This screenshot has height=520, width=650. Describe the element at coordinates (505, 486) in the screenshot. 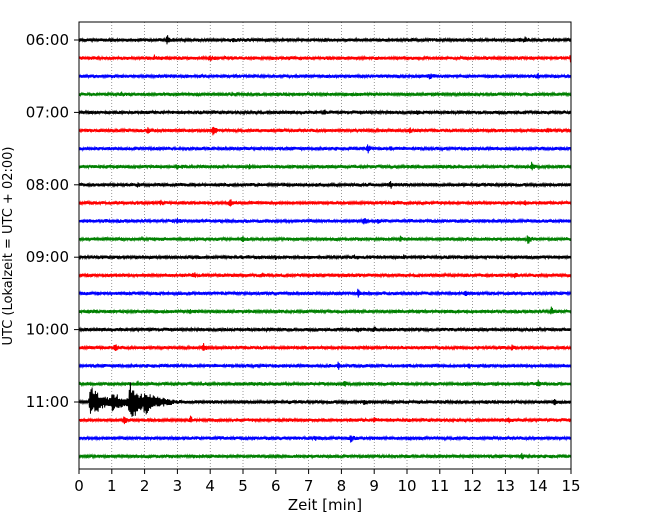

I see `x-tick-label: 13` at that location.